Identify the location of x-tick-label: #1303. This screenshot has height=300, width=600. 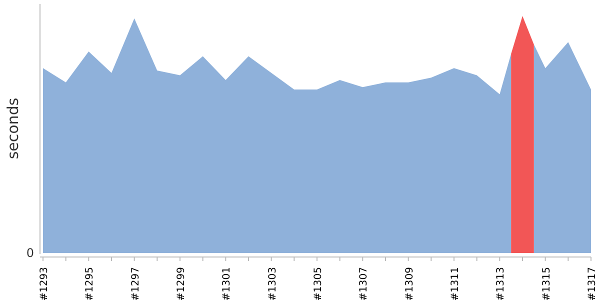
(272, 283).